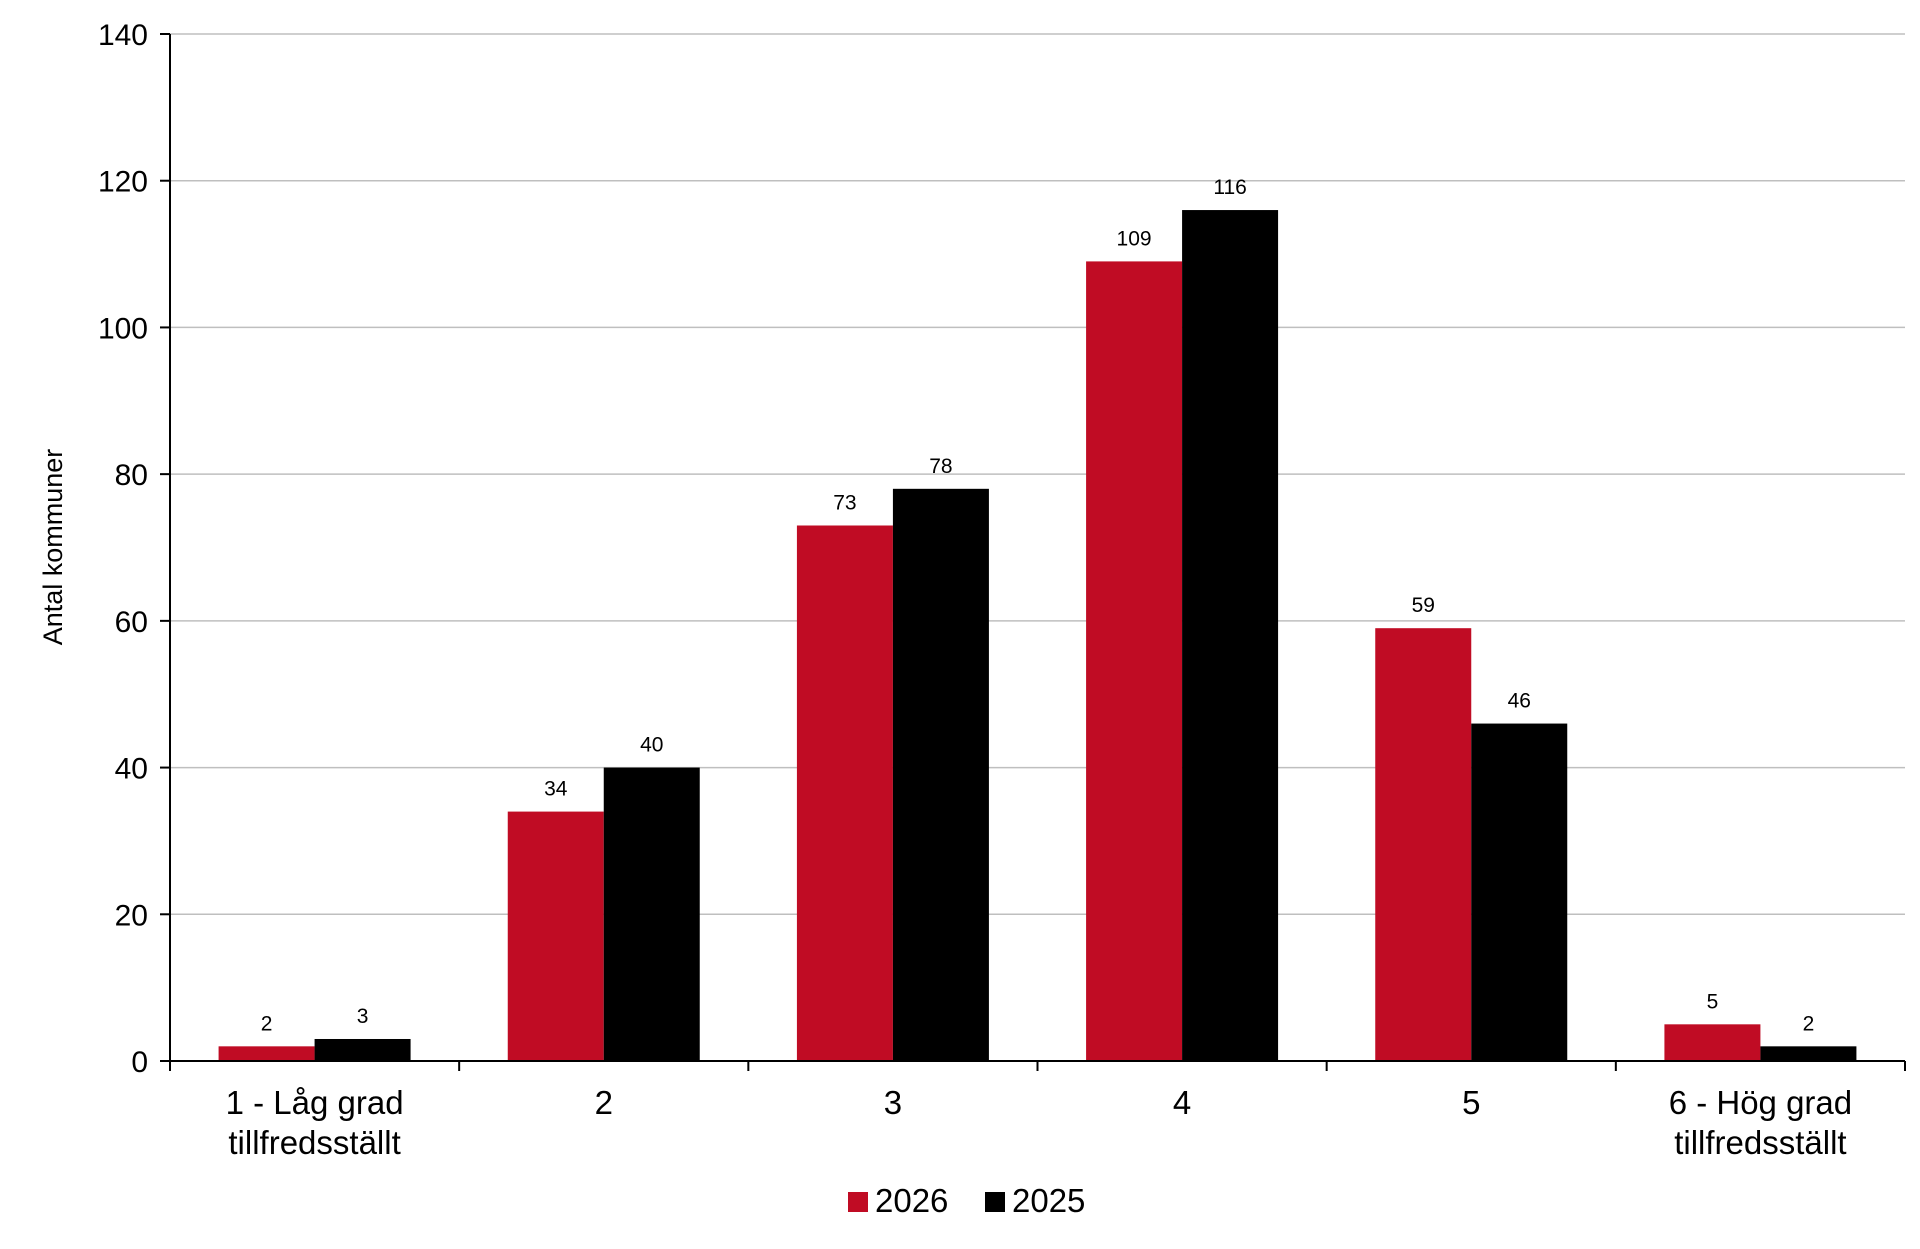 This screenshot has height=1249, width=1920. Describe the element at coordinates (1134, 238) in the screenshot. I see `data-label-2026-3: 109` at that location.